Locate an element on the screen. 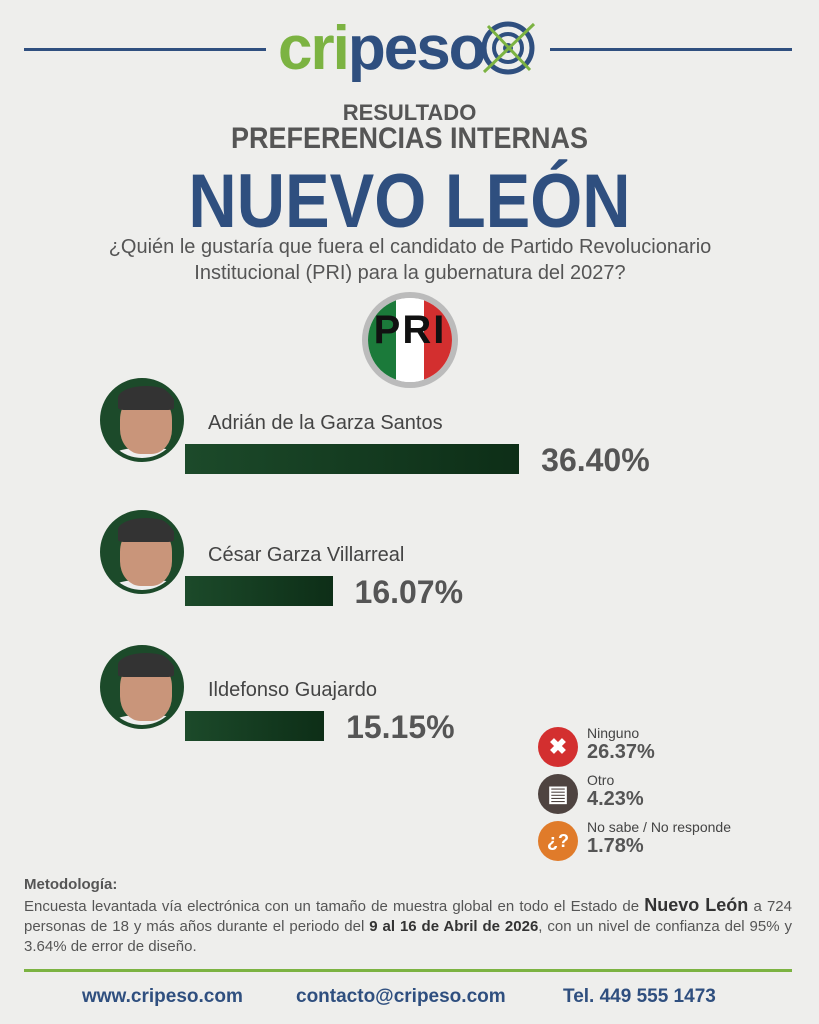 The width and height of the screenshot is (819, 1024). value-label: 36.40% is located at coordinates (595, 460).